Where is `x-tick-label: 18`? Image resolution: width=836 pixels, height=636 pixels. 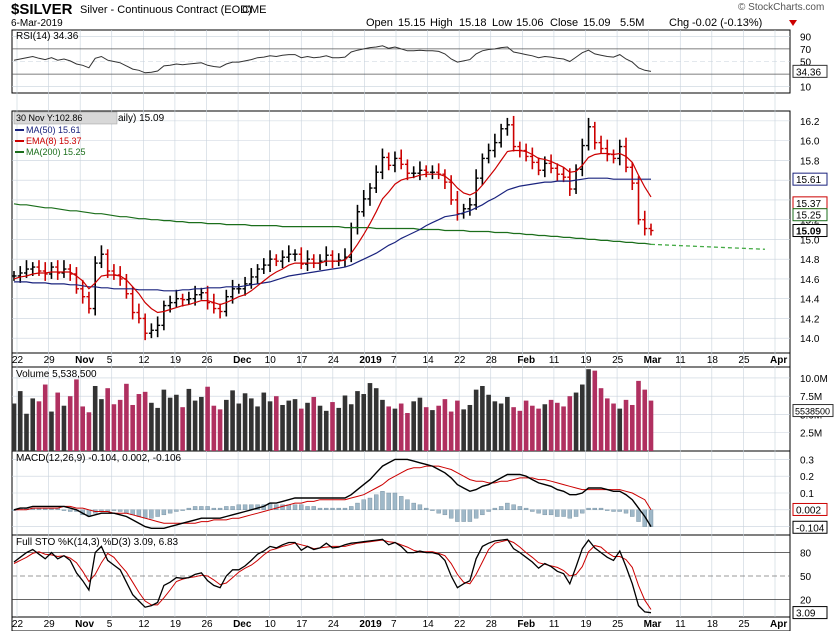 x-tick-label: 18 is located at coordinates (713, 360).